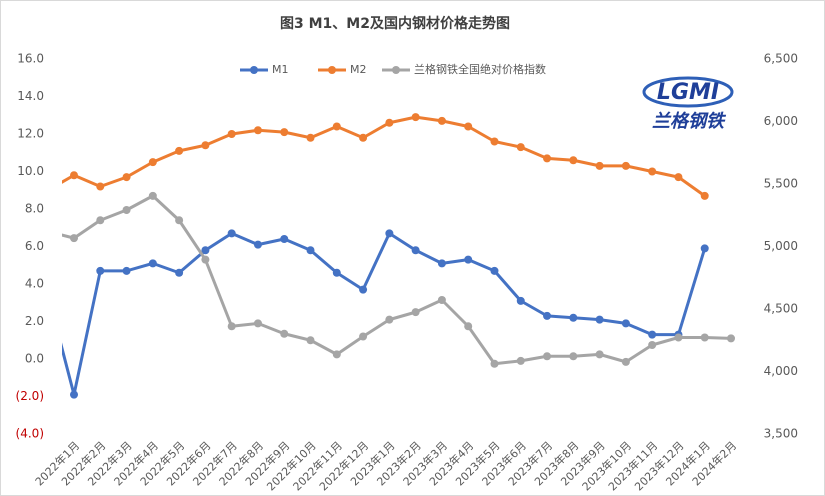  I want to click on y-tick-label: 10.0, so click(30, 171).